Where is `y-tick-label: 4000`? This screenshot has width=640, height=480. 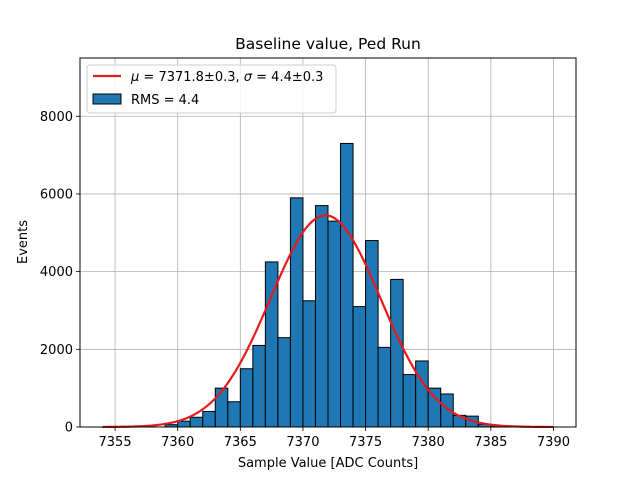 y-tick-label: 4000 is located at coordinates (56, 272).